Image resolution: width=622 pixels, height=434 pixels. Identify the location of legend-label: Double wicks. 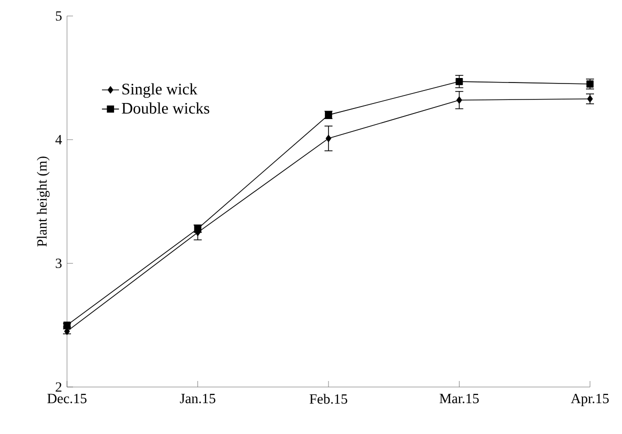
(166, 108).